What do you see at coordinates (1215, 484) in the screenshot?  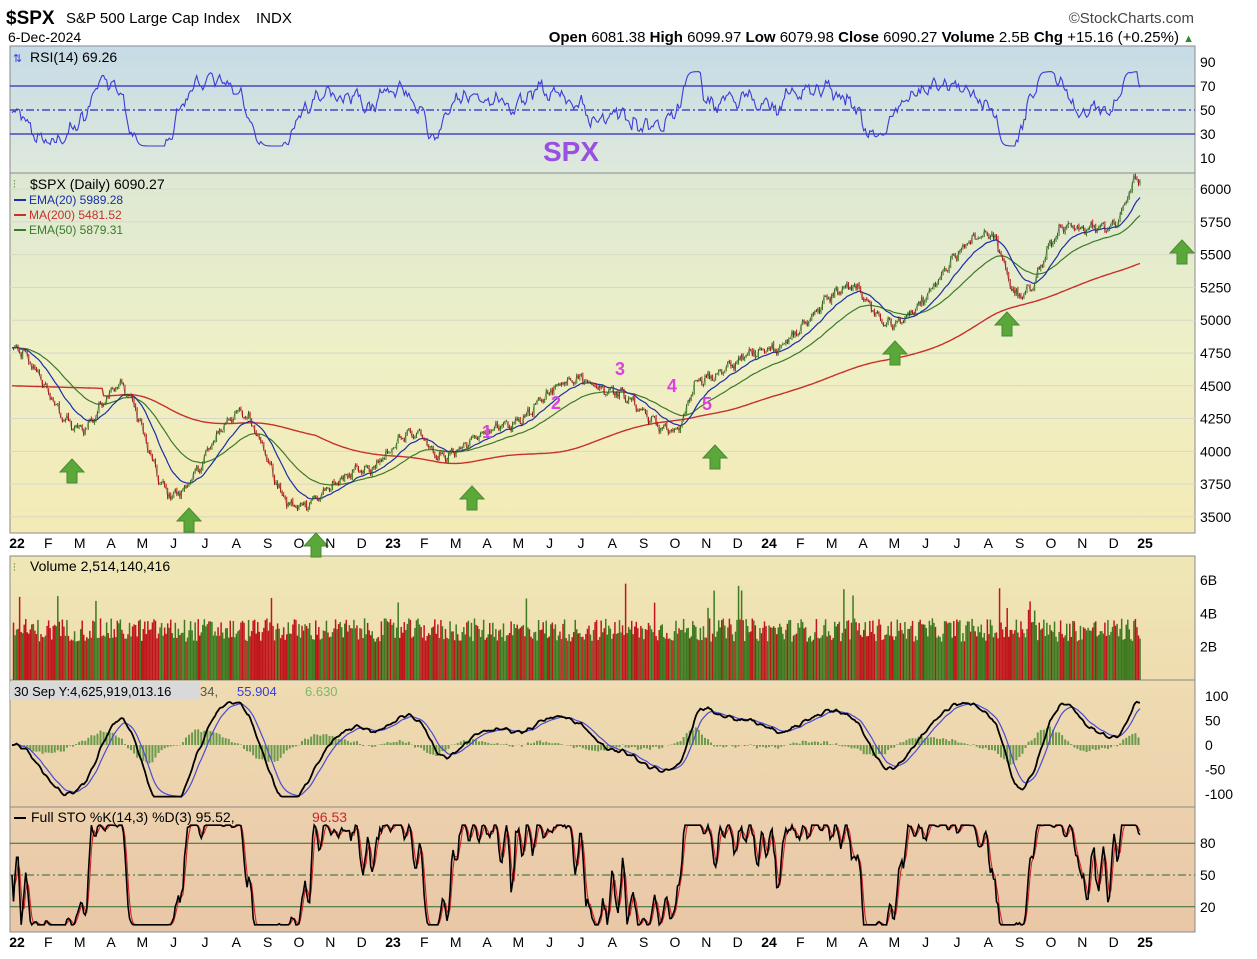 I see `price-tick-label: 3750` at bounding box center [1215, 484].